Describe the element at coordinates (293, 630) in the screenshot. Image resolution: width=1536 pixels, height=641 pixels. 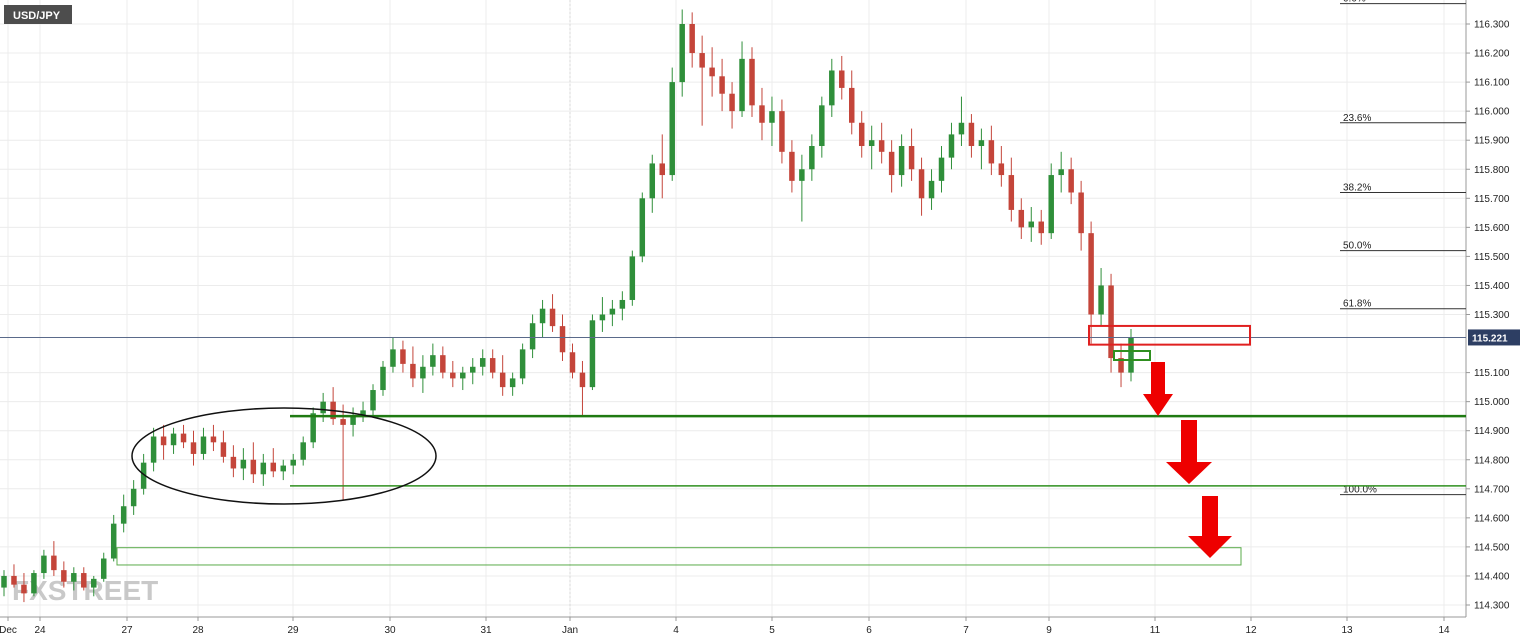
I see `x-tick-label: 29` at that location.